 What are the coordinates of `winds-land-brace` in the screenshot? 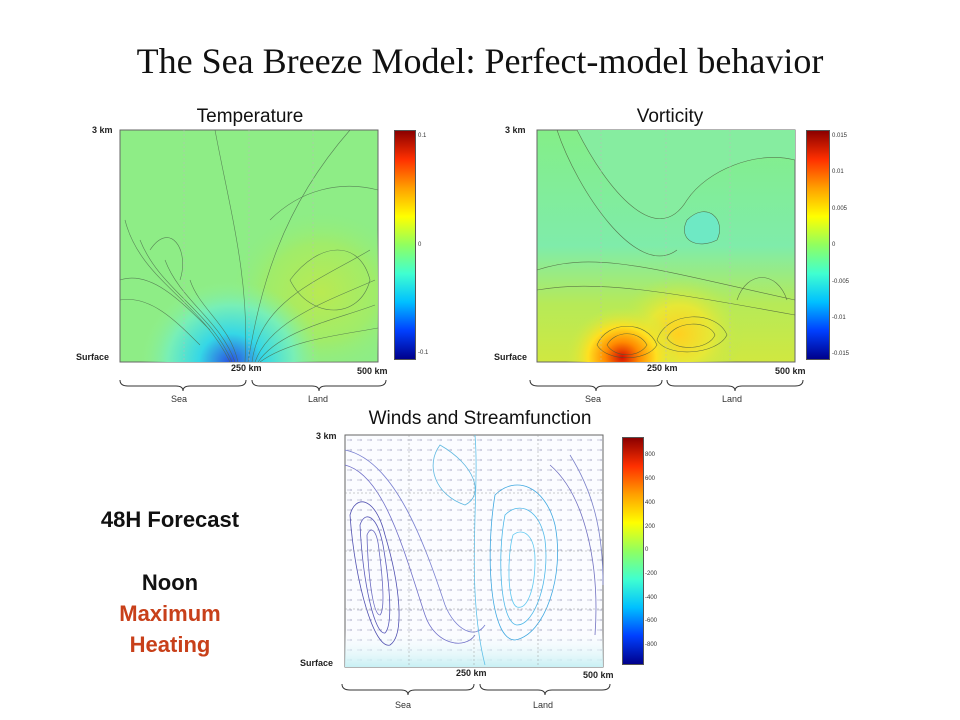 It's located at (545, 689).